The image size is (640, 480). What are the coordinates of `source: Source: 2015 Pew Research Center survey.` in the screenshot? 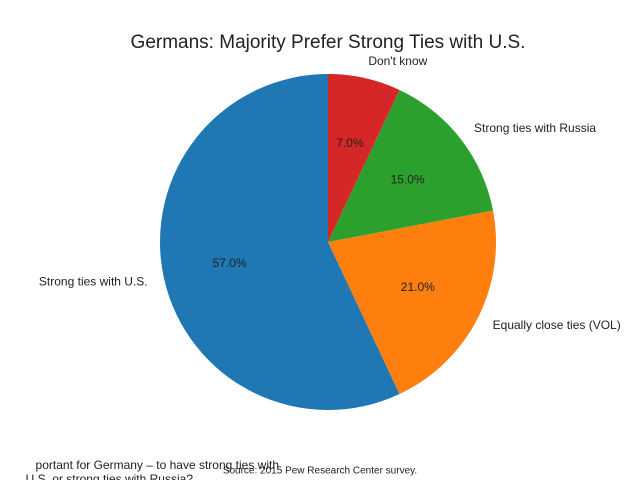 It's located at (320, 471).